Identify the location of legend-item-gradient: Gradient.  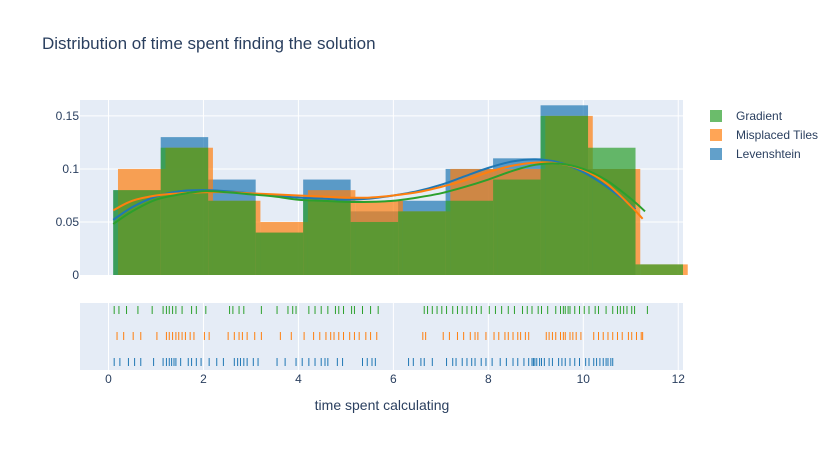
(762, 115).